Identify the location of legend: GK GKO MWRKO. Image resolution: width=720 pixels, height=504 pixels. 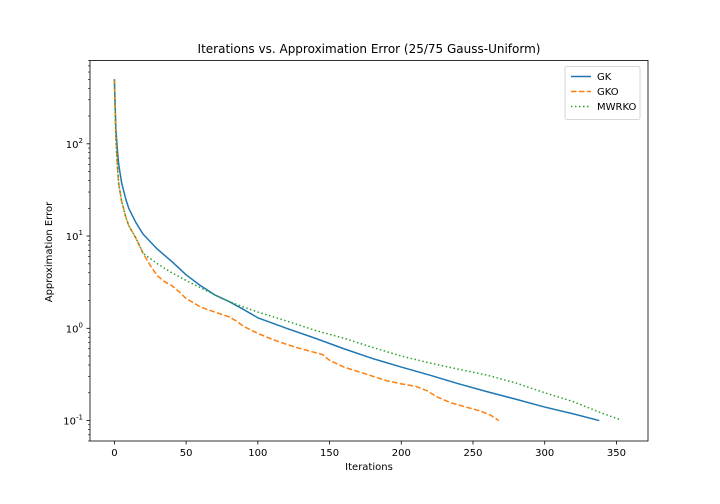
(602, 93).